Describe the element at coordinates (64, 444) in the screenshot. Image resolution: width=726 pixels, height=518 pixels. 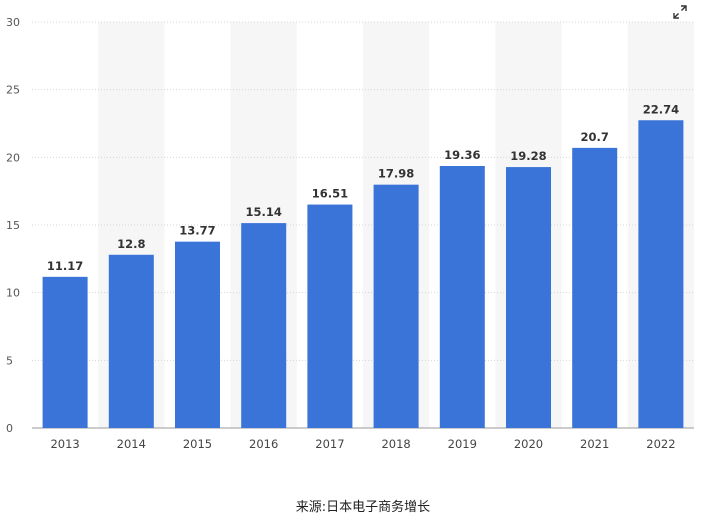
I see `x-tick-label: 2013` at that location.